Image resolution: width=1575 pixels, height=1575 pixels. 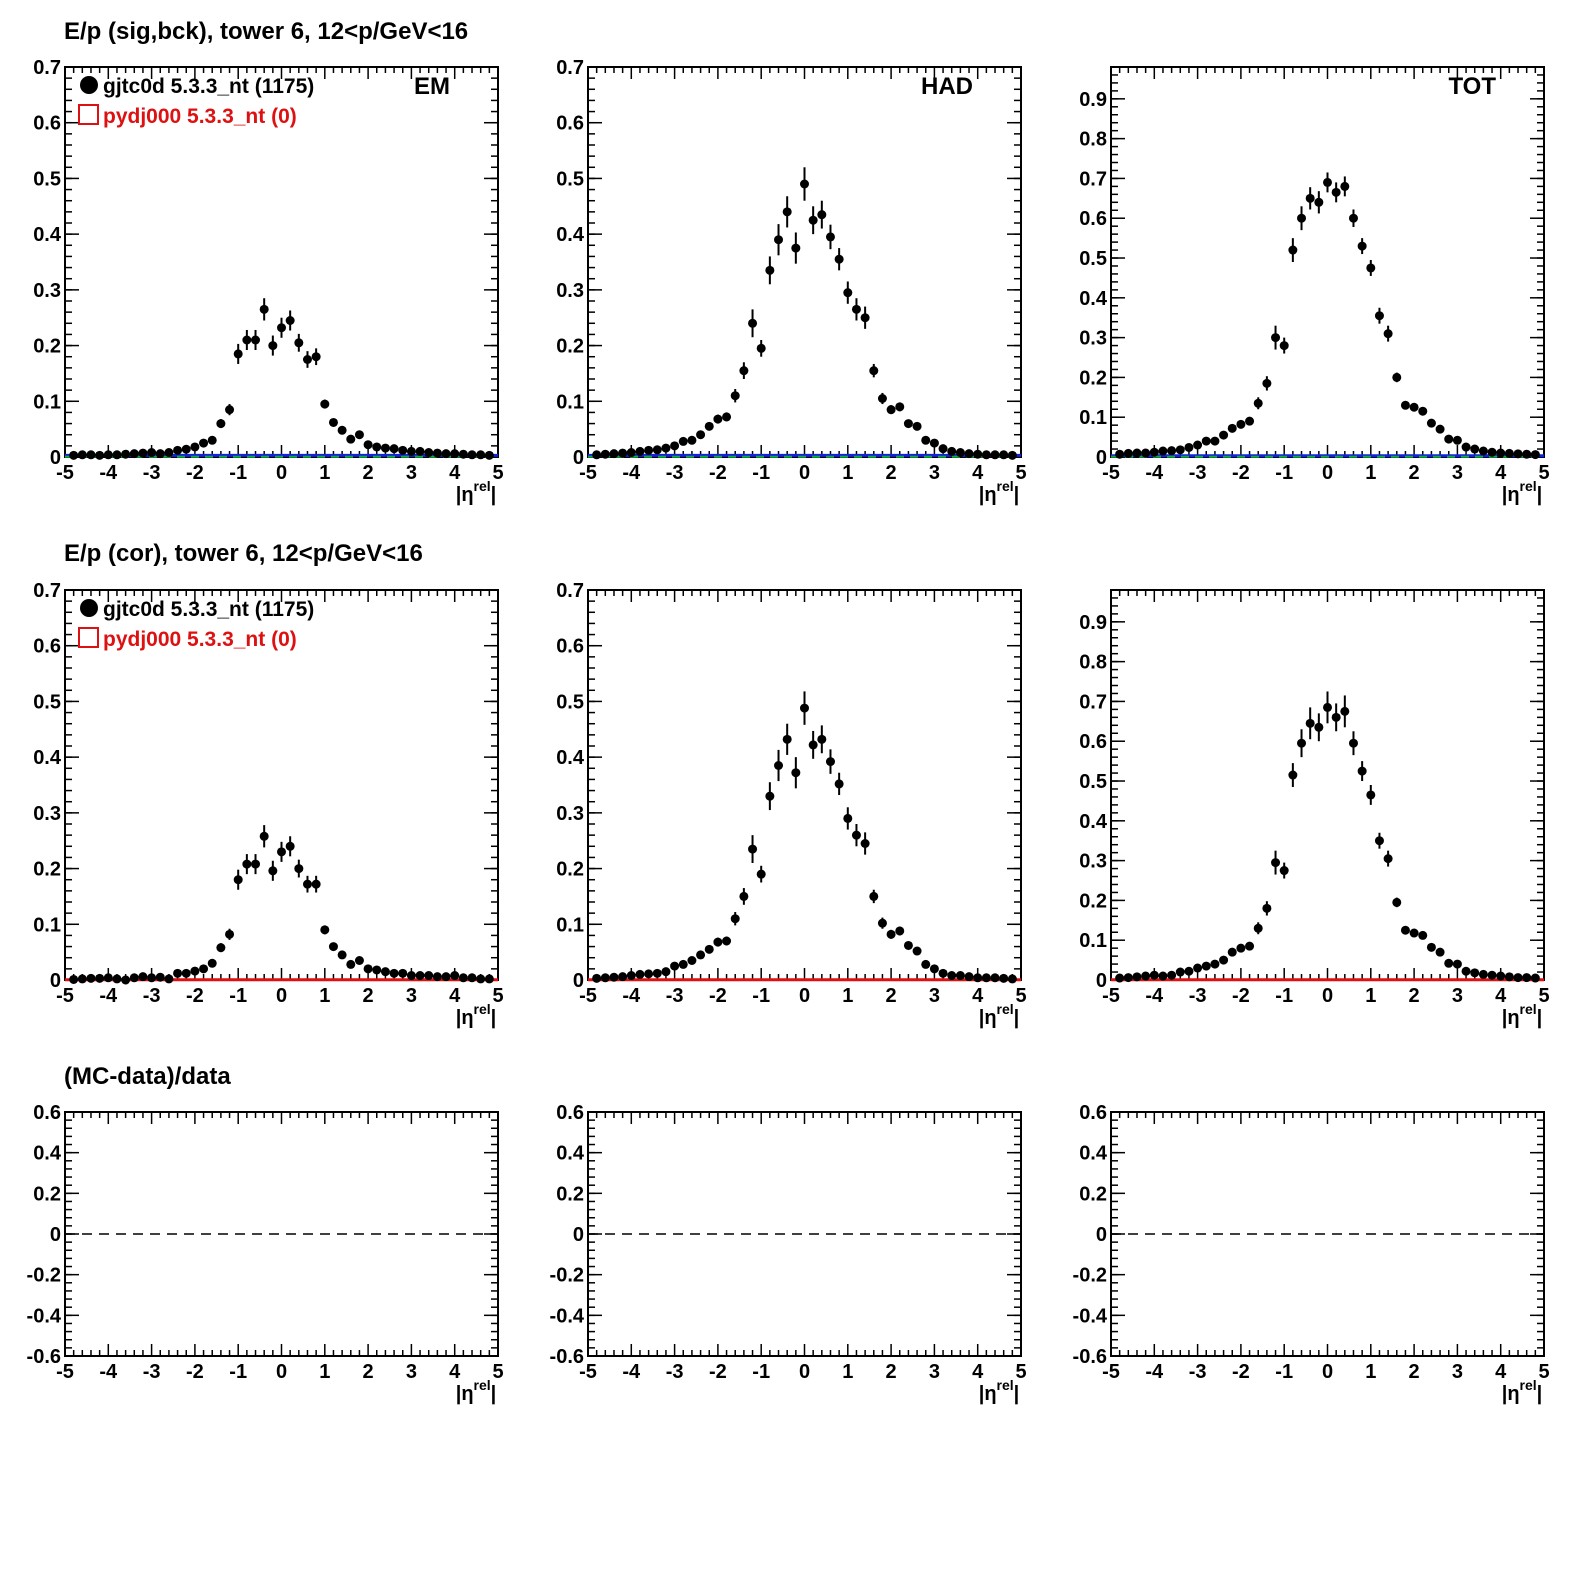 What do you see at coordinates (761, 473) in the screenshot?
I see `x-tick-label: -1` at bounding box center [761, 473].